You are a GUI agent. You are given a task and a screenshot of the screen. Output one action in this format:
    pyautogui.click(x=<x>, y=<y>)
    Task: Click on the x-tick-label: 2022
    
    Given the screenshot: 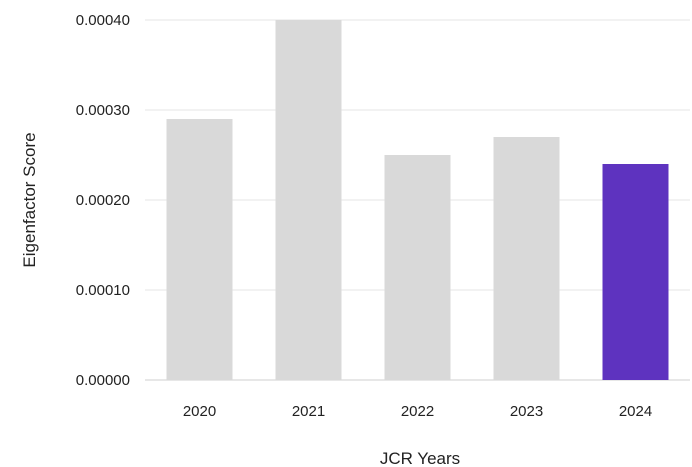 What is the action you would take?
    pyautogui.click(x=417, y=411)
    